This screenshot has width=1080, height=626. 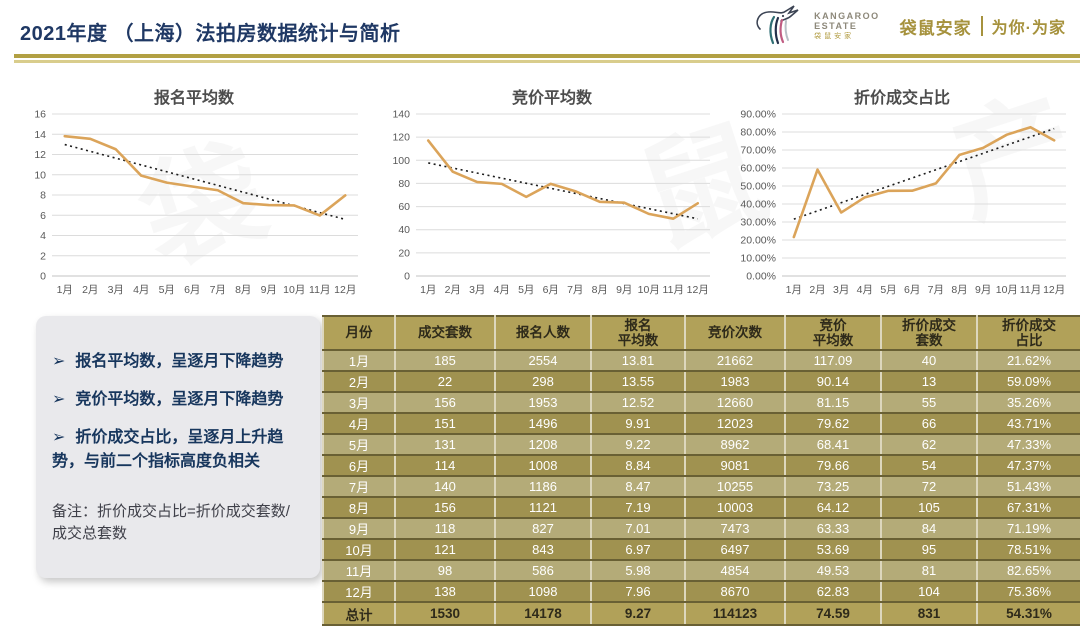 I want to click on table-cell: 64.12, so click(x=833, y=507).